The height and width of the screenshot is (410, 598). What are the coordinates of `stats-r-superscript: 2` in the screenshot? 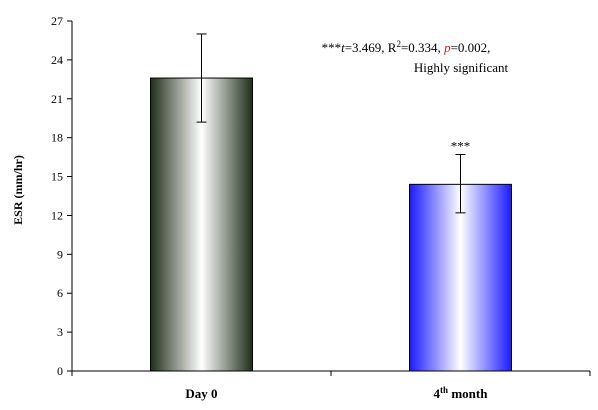 It's located at (398, 44).